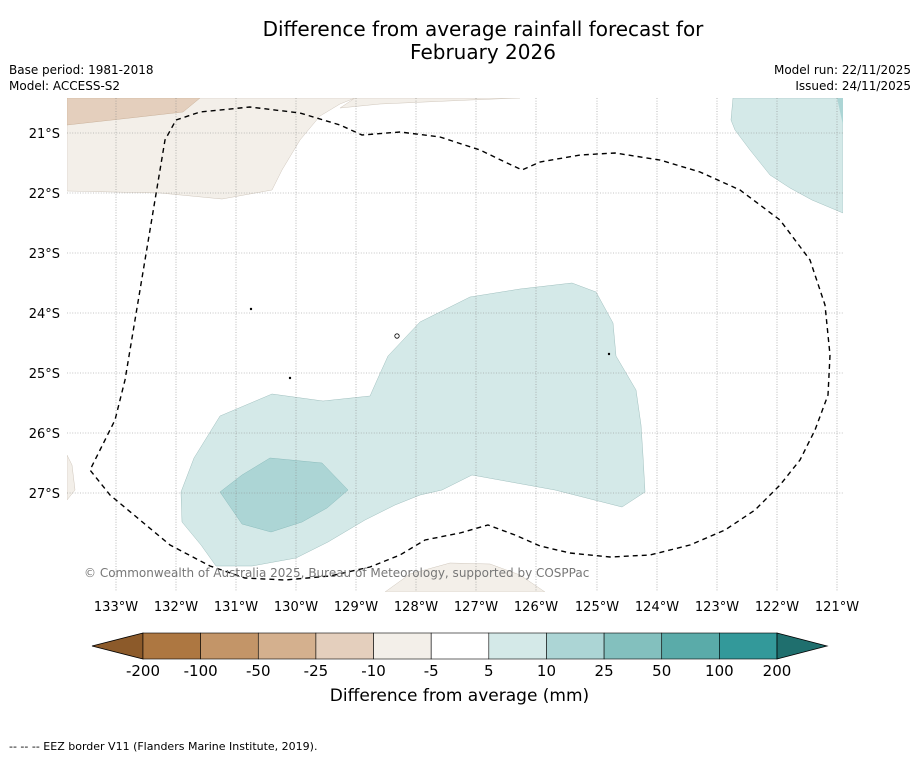 The image size is (919, 758). What do you see at coordinates (483, 52) in the screenshot?
I see `title-line-2: February 2026` at bounding box center [483, 52].